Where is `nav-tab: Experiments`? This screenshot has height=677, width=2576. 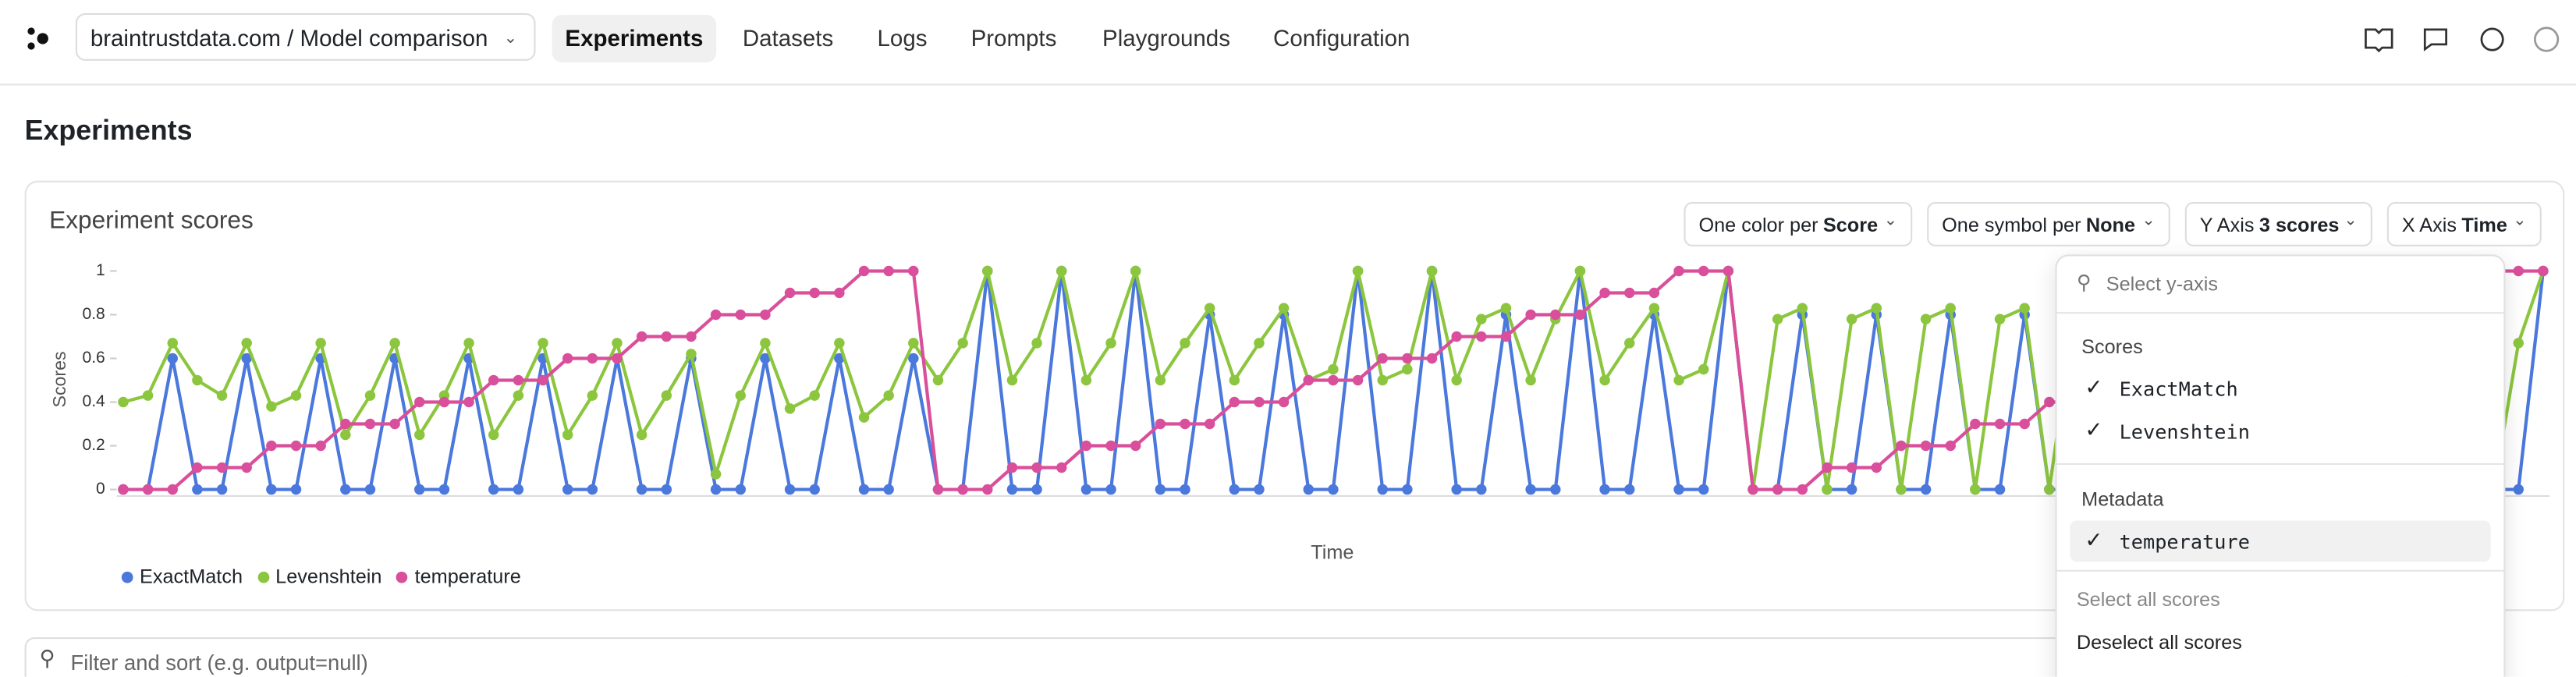 nav-tab: Experiments is located at coordinates (634, 38).